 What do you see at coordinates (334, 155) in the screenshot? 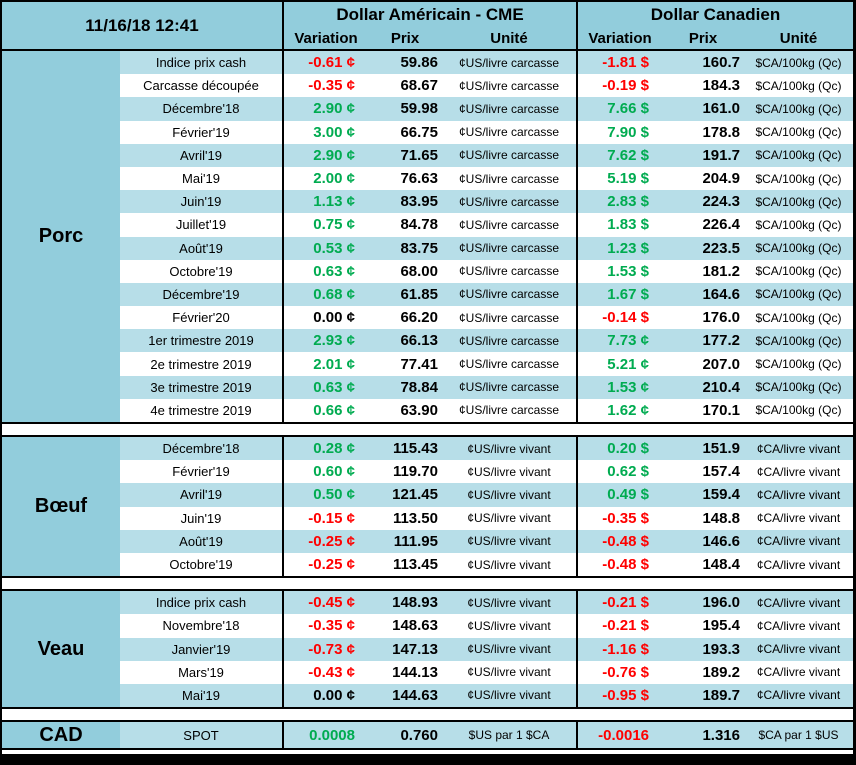
I see `us-variation: 2.90 ¢` at bounding box center [334, 155].